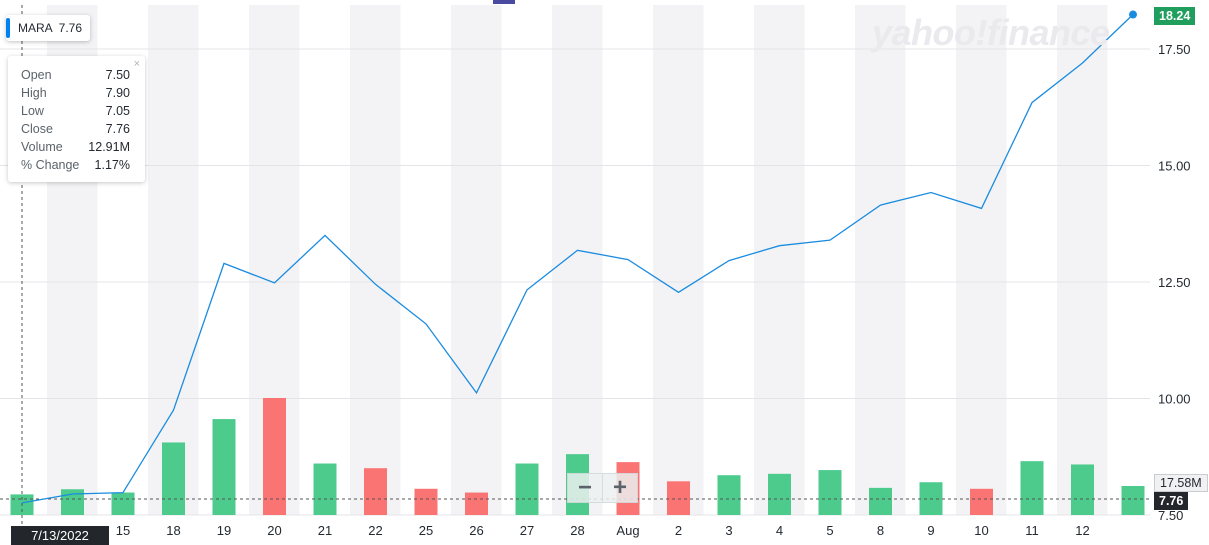 The width and height of the screenshot is (1209, 545). I want to click on ohlc-row-open: Open 7.50, so click(75, 75).